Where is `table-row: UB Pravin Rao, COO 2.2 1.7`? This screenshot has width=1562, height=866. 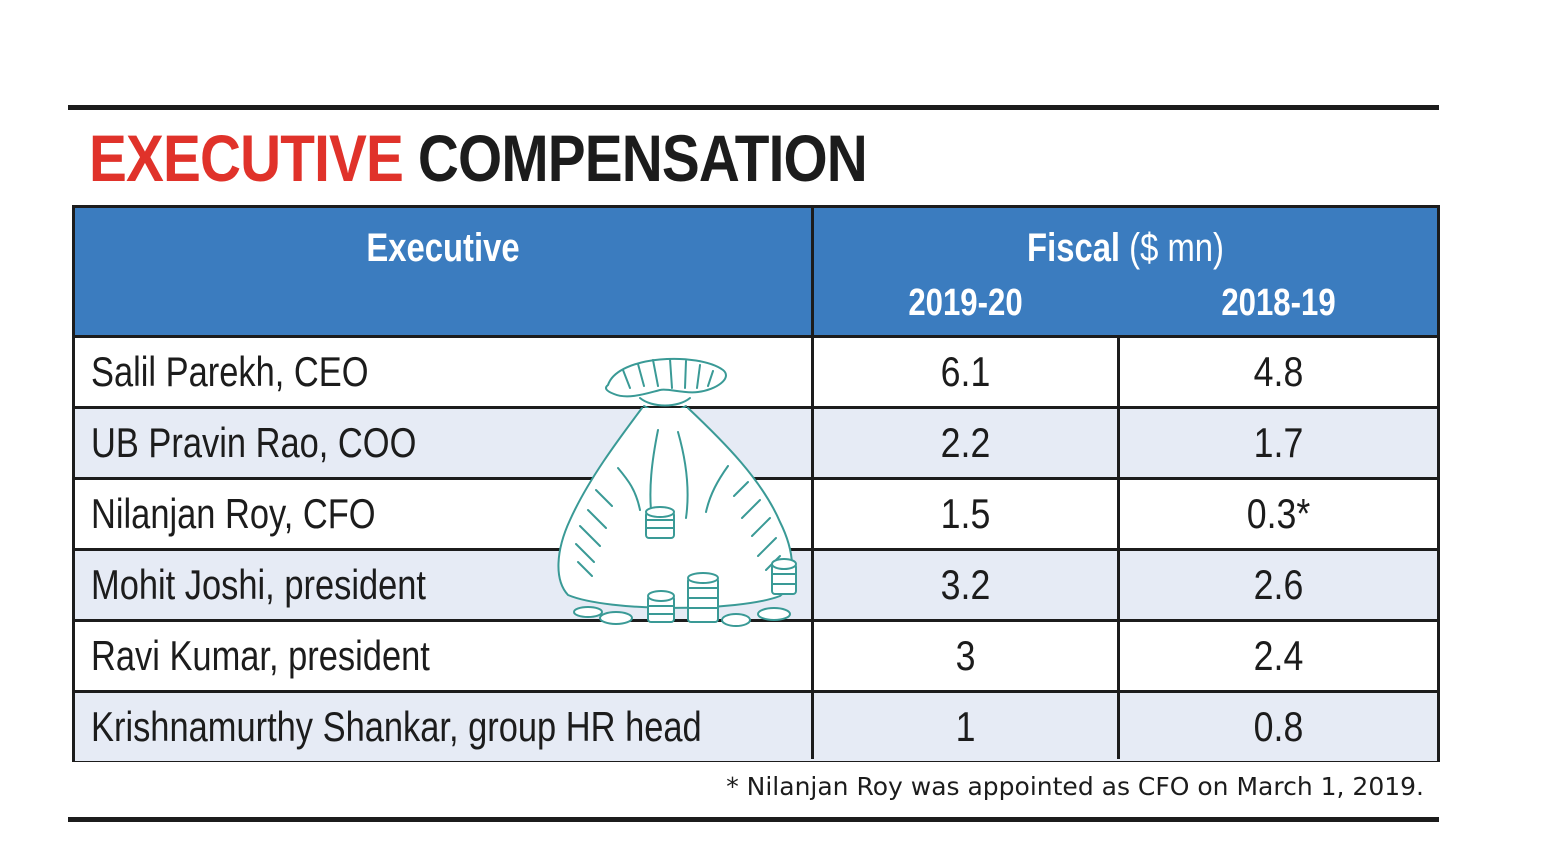 table-row: UB Pravin Rao, COO 2.2 1.7 is located at coordinates (756, 443).